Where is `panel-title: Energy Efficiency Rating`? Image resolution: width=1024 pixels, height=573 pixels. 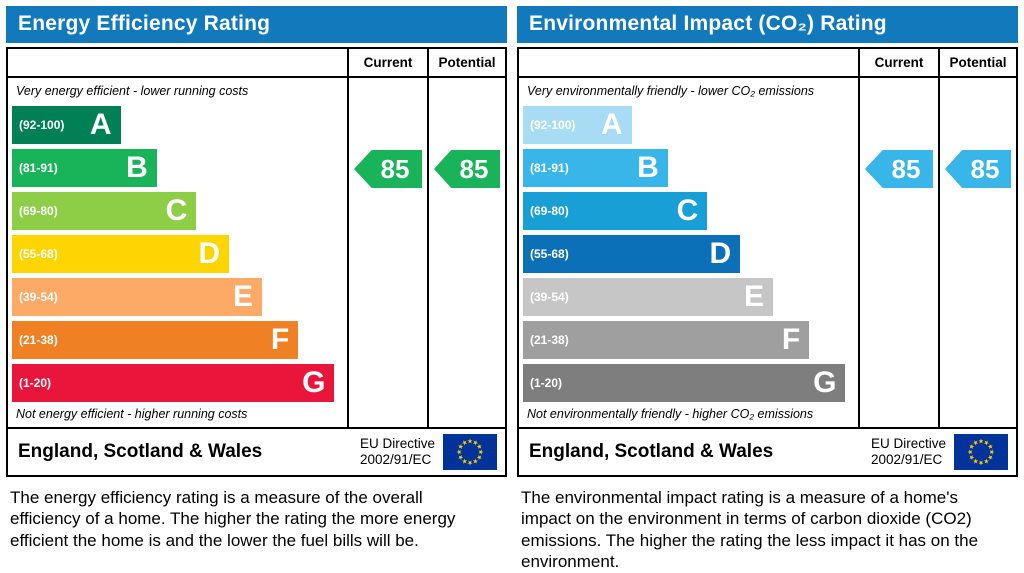 panel-title: Energy Efficiency Rating is located at coordinates (256, 24).